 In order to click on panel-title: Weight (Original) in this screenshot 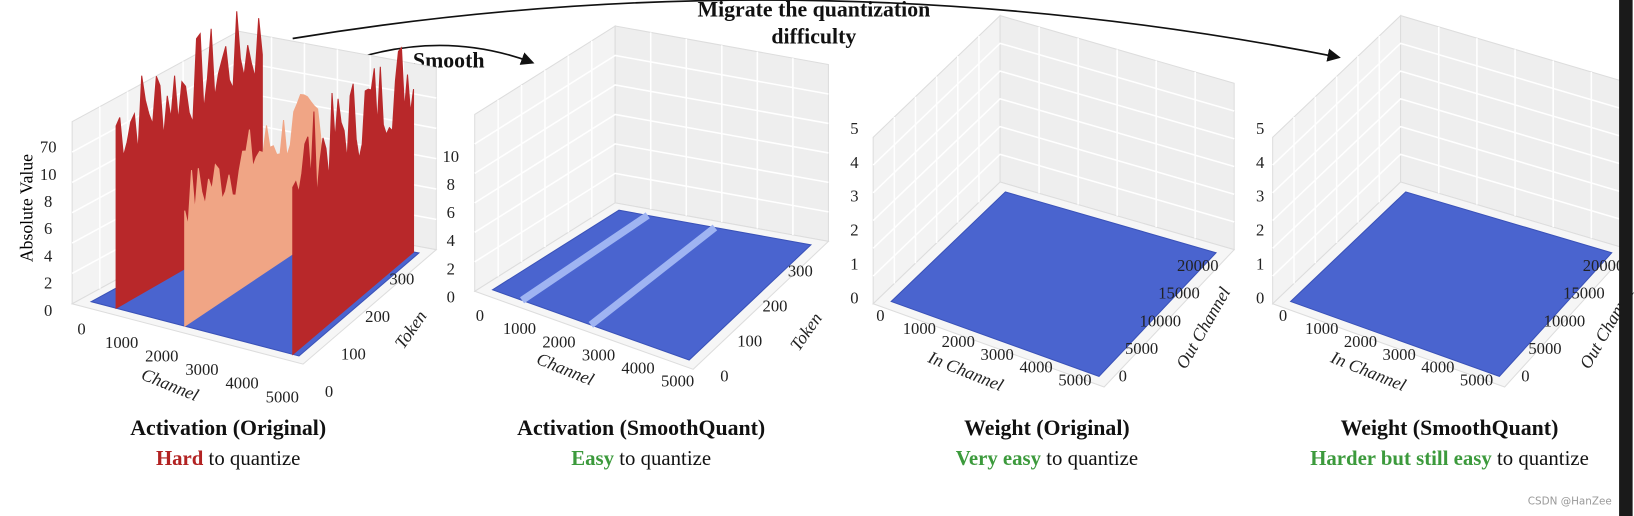, I will do `click(1047, 428)`.